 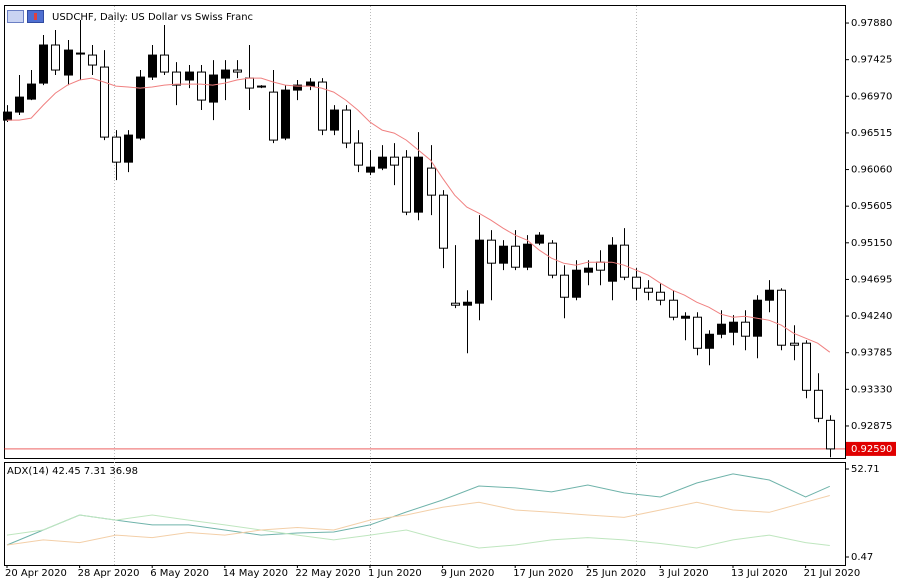 I want to click on x-tick-label: 17 Jun 2020, so click(x=543, y=573).